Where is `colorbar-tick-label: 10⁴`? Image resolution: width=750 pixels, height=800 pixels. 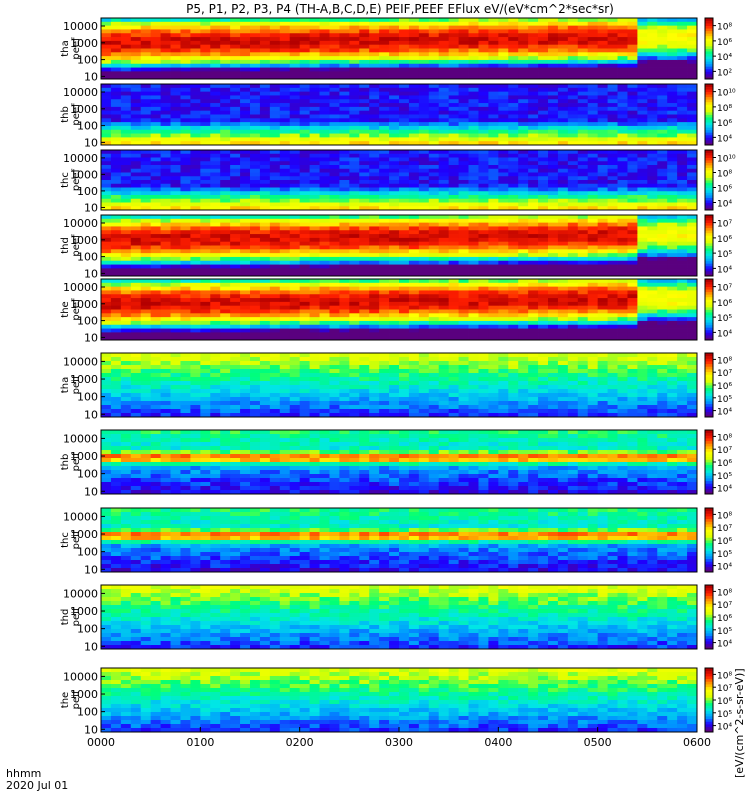 colorbar-tick-label: 10⁴ is located at coordinates (724, 58).